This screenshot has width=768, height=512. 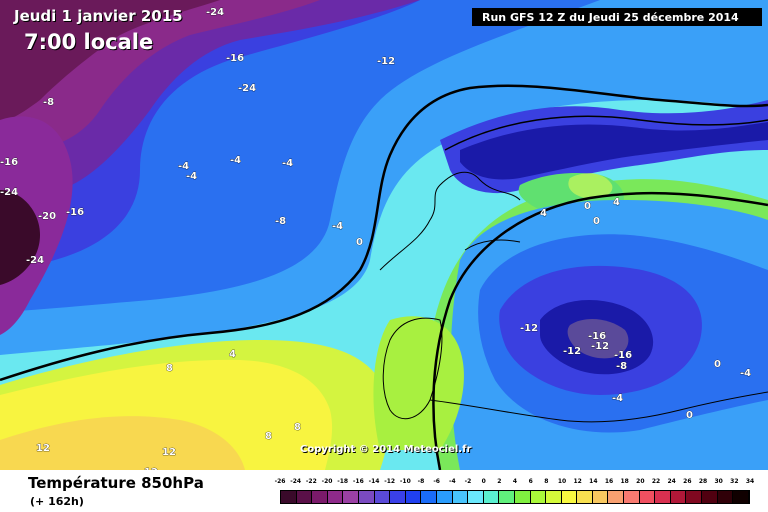 I want to click on scale-tick-label: 24, so click(x=671, y=481).